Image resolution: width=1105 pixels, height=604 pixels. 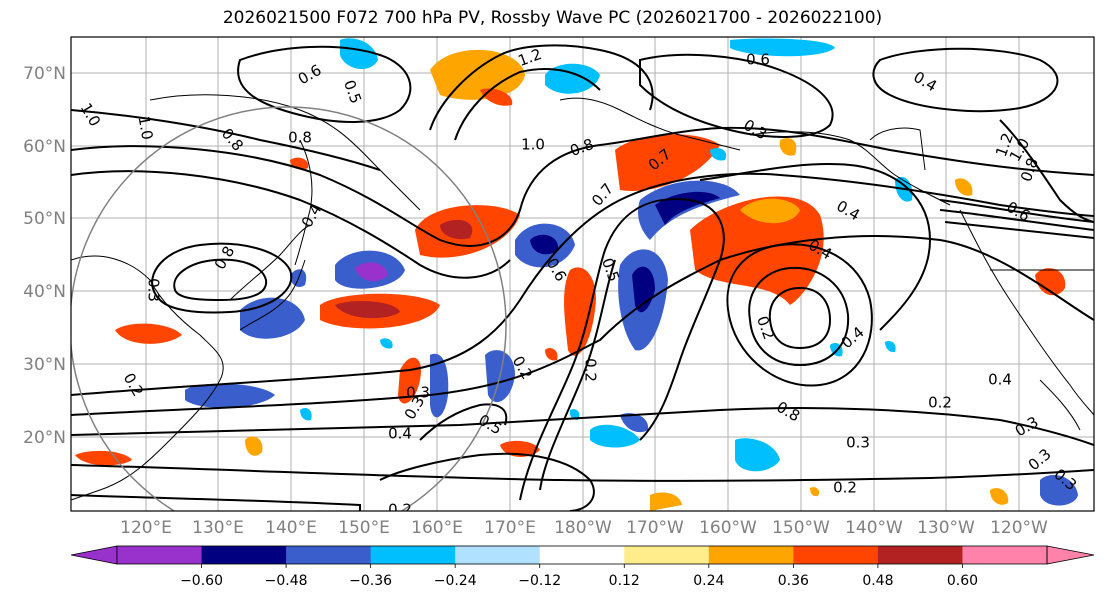 What do you see at coordinates (44, 219) in the screenshot?
I see `lat-label: 50°N` at bounding box center [44, 219].